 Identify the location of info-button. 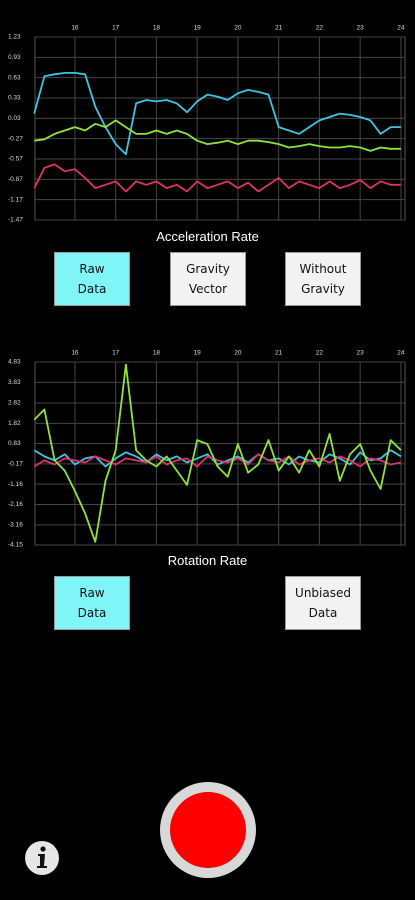
(42, 858).